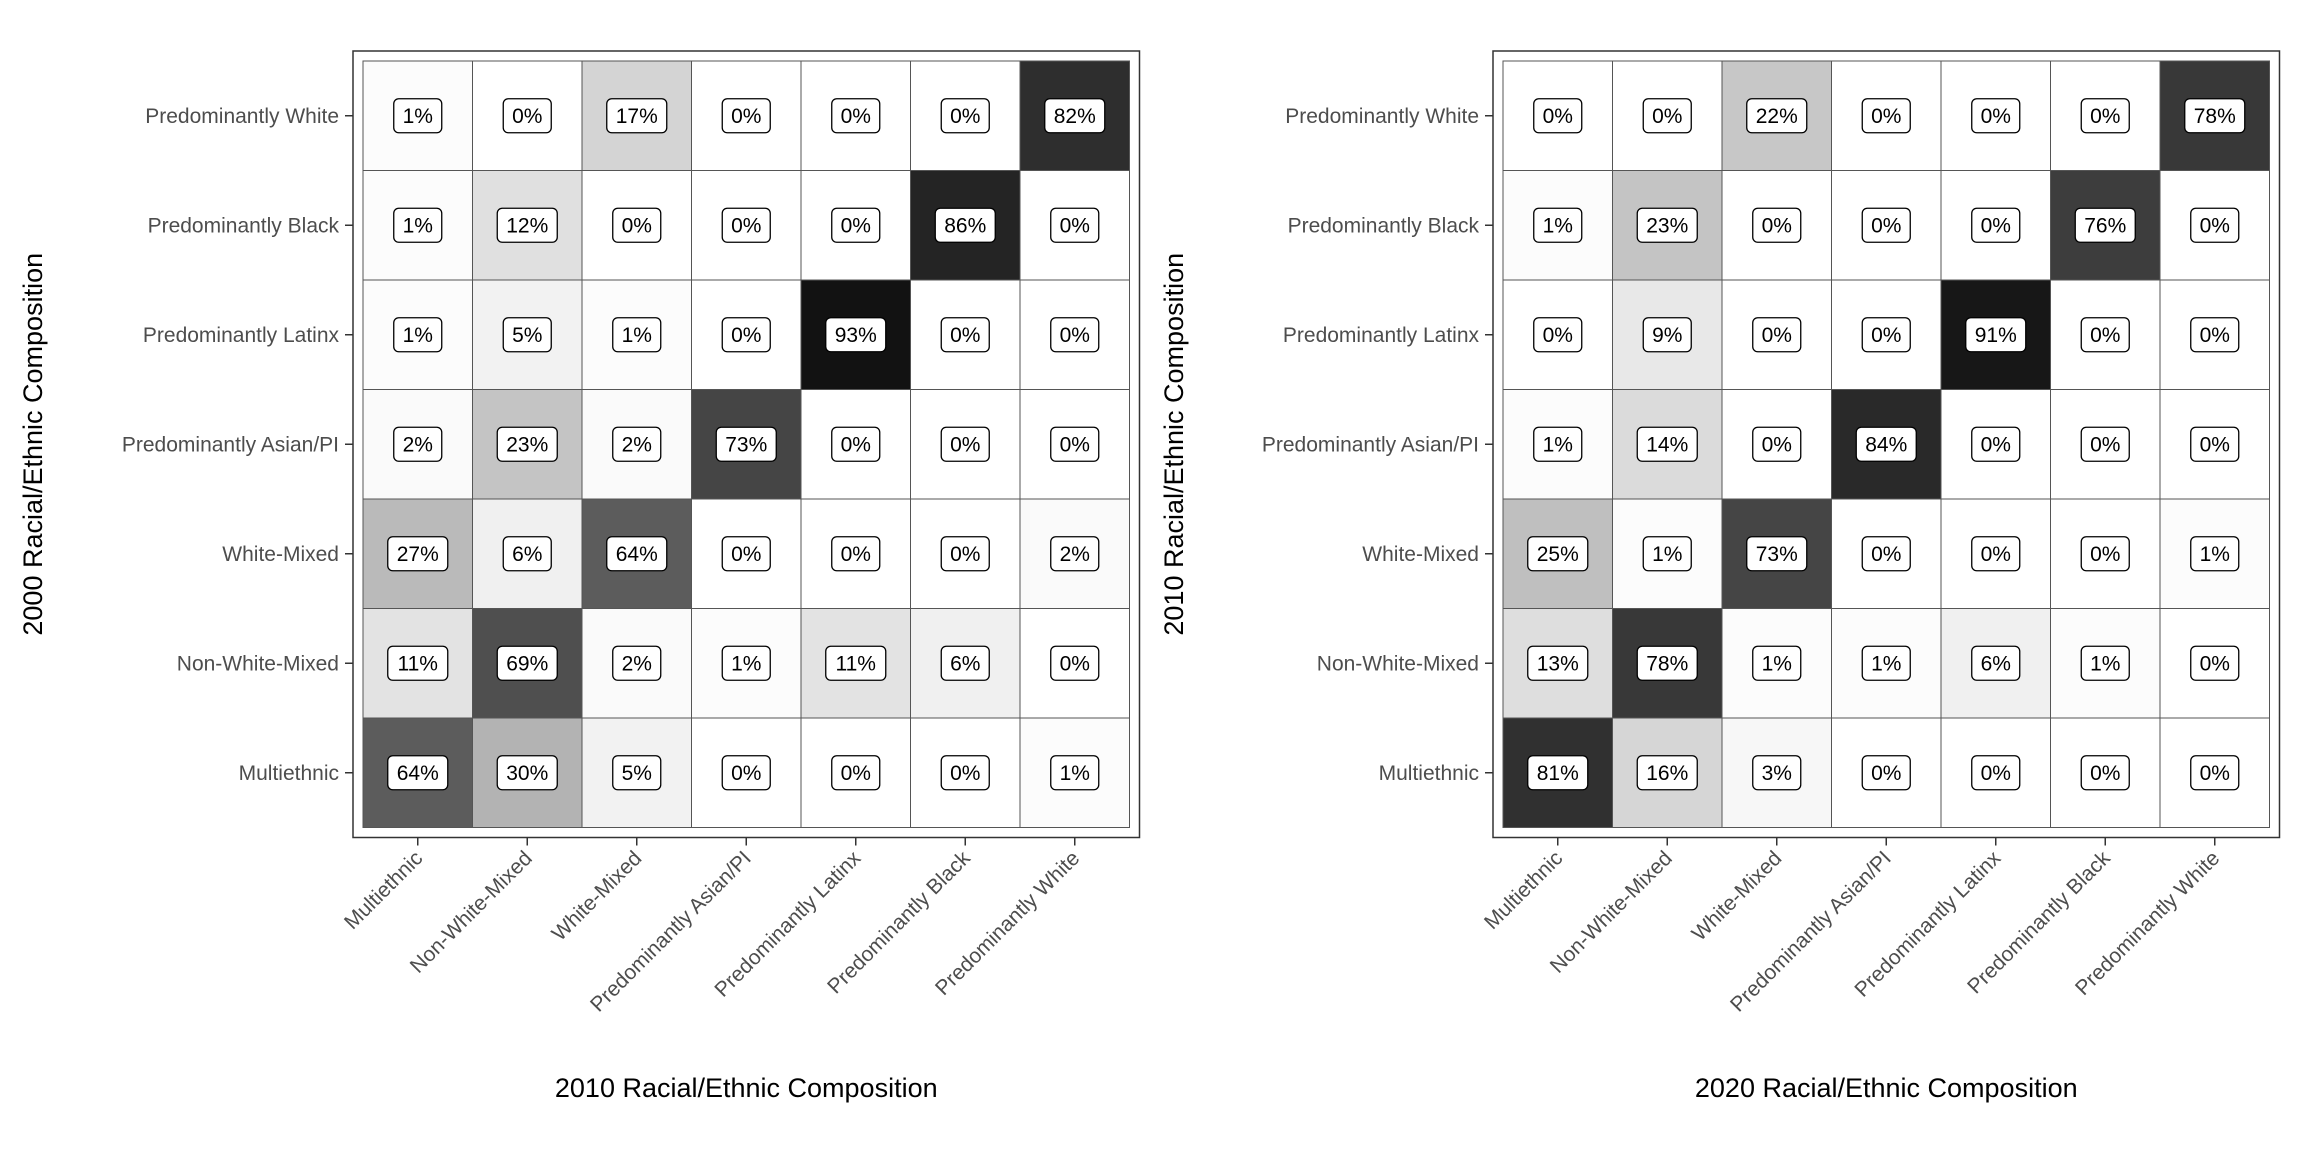  I want to click on value-label: 93%, so click(856, 335).